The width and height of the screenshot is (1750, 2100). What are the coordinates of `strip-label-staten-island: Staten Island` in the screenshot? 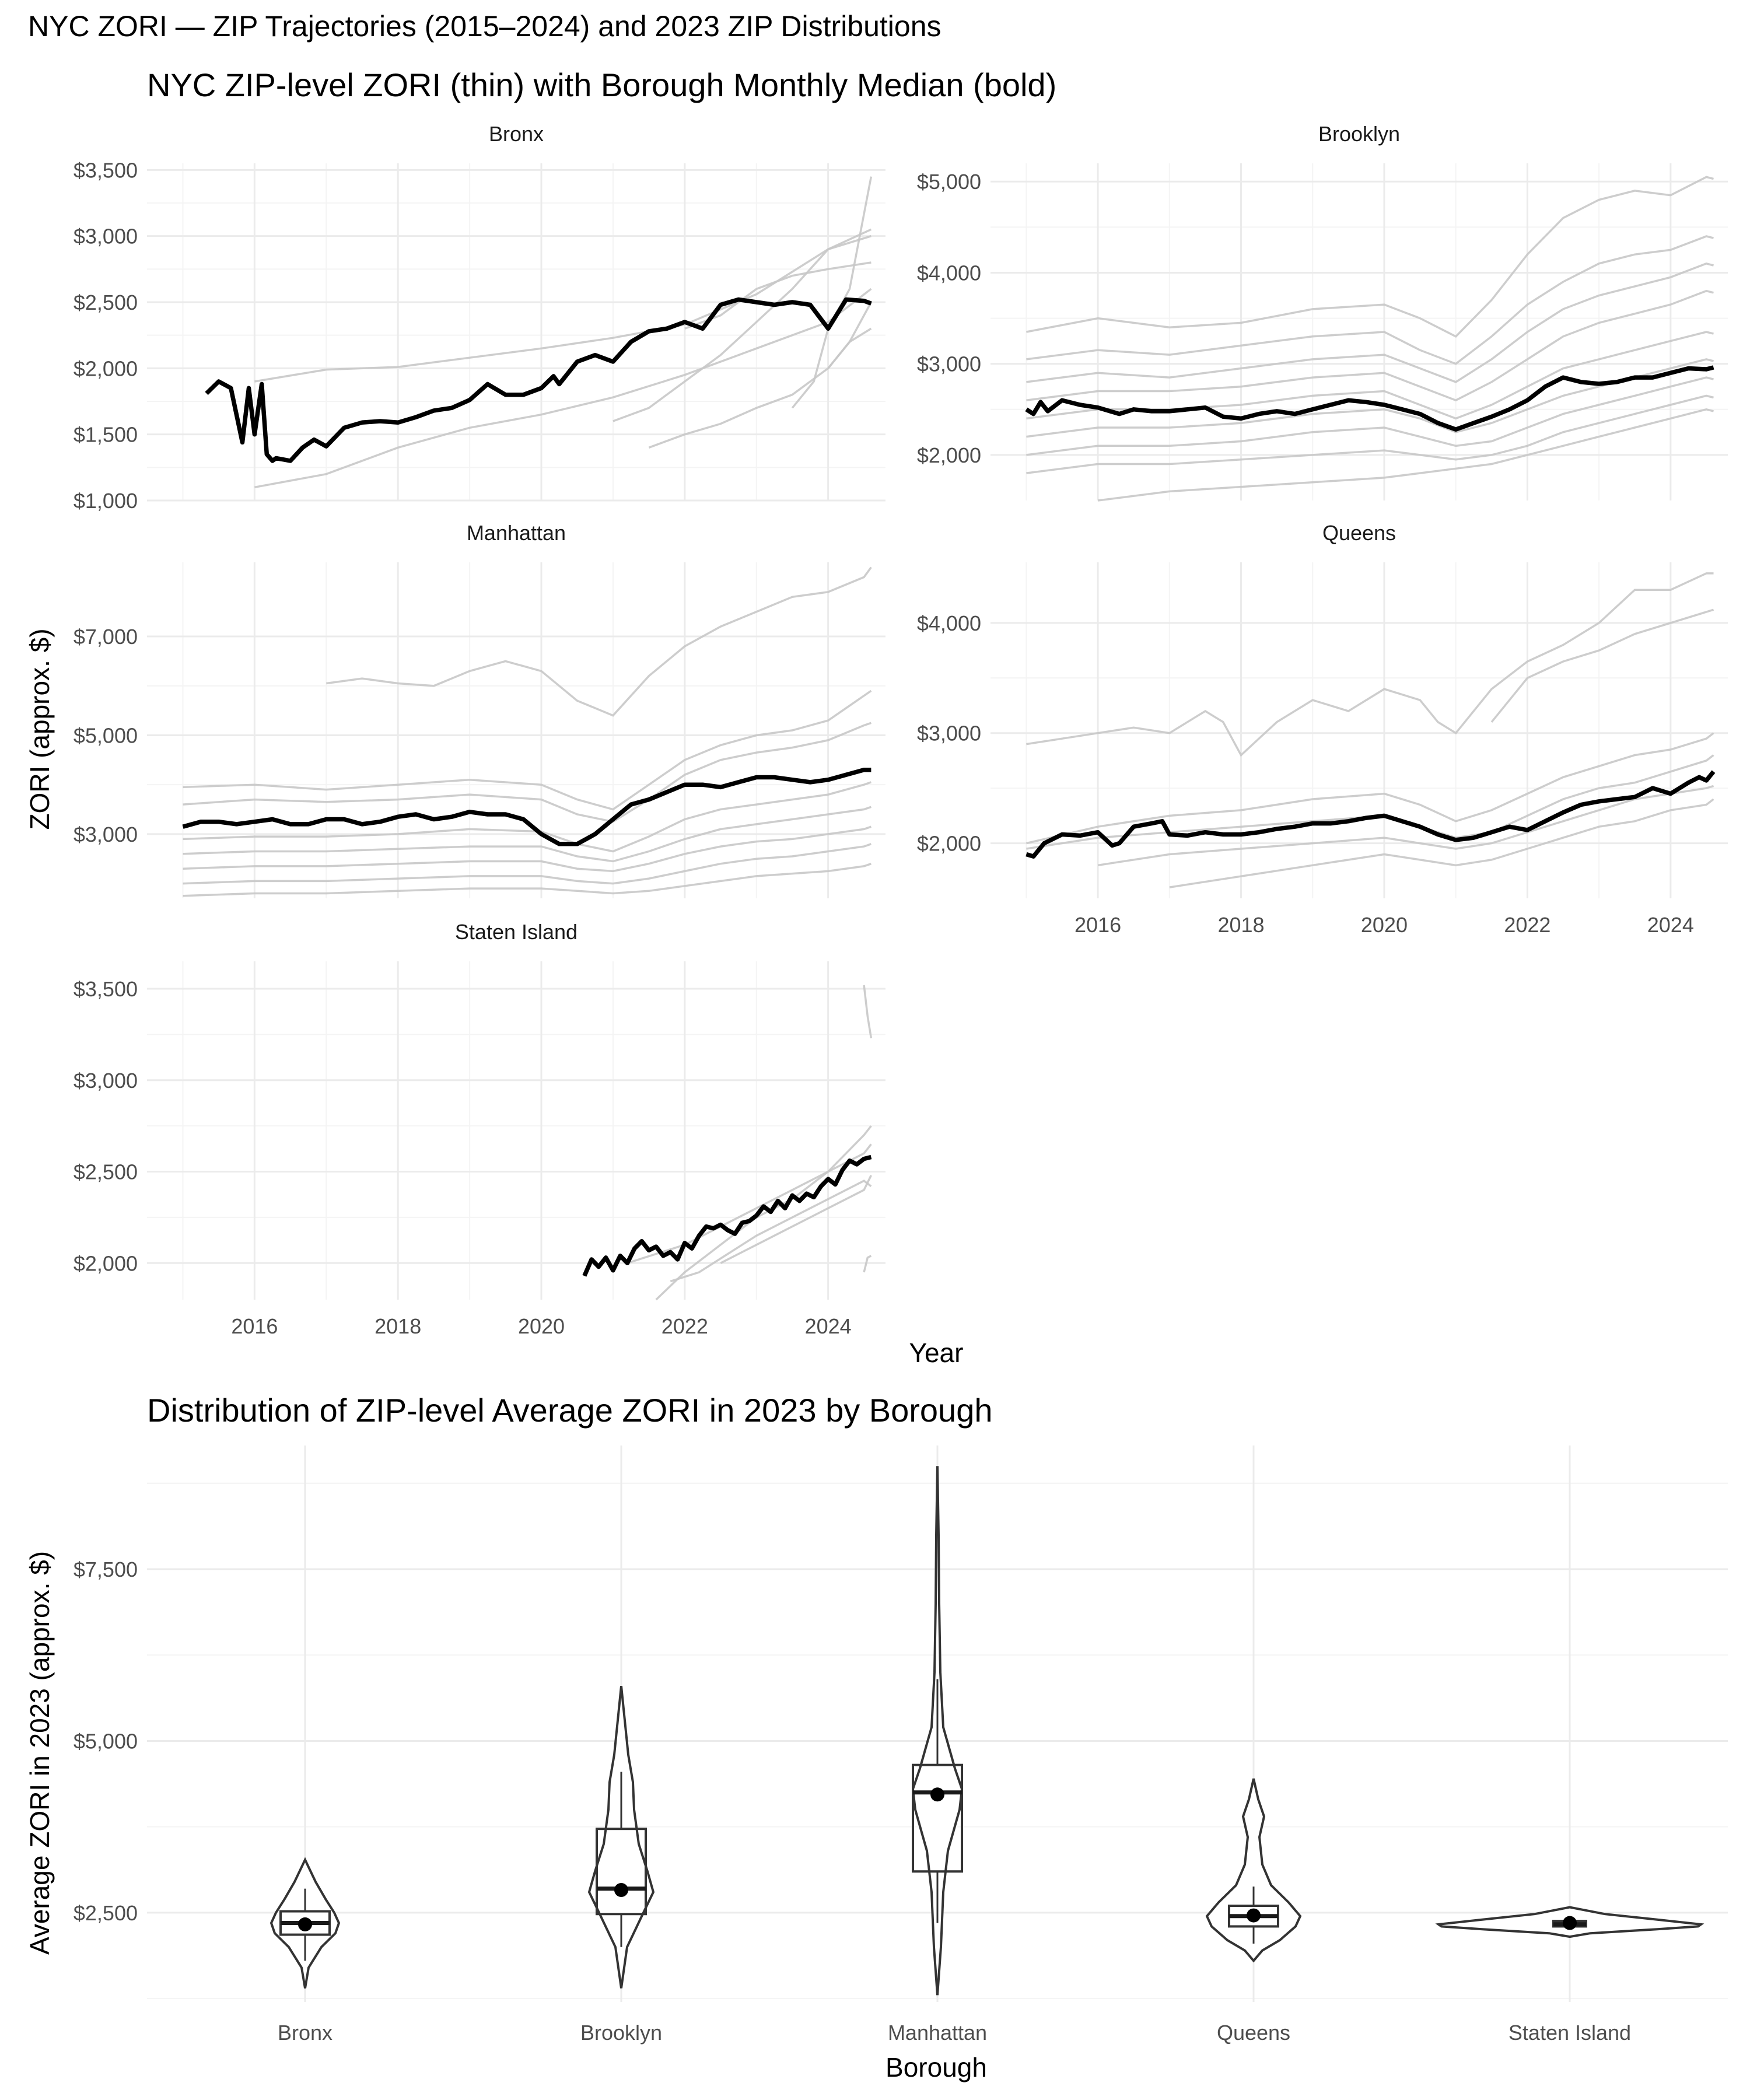 It's located at (516, 932).